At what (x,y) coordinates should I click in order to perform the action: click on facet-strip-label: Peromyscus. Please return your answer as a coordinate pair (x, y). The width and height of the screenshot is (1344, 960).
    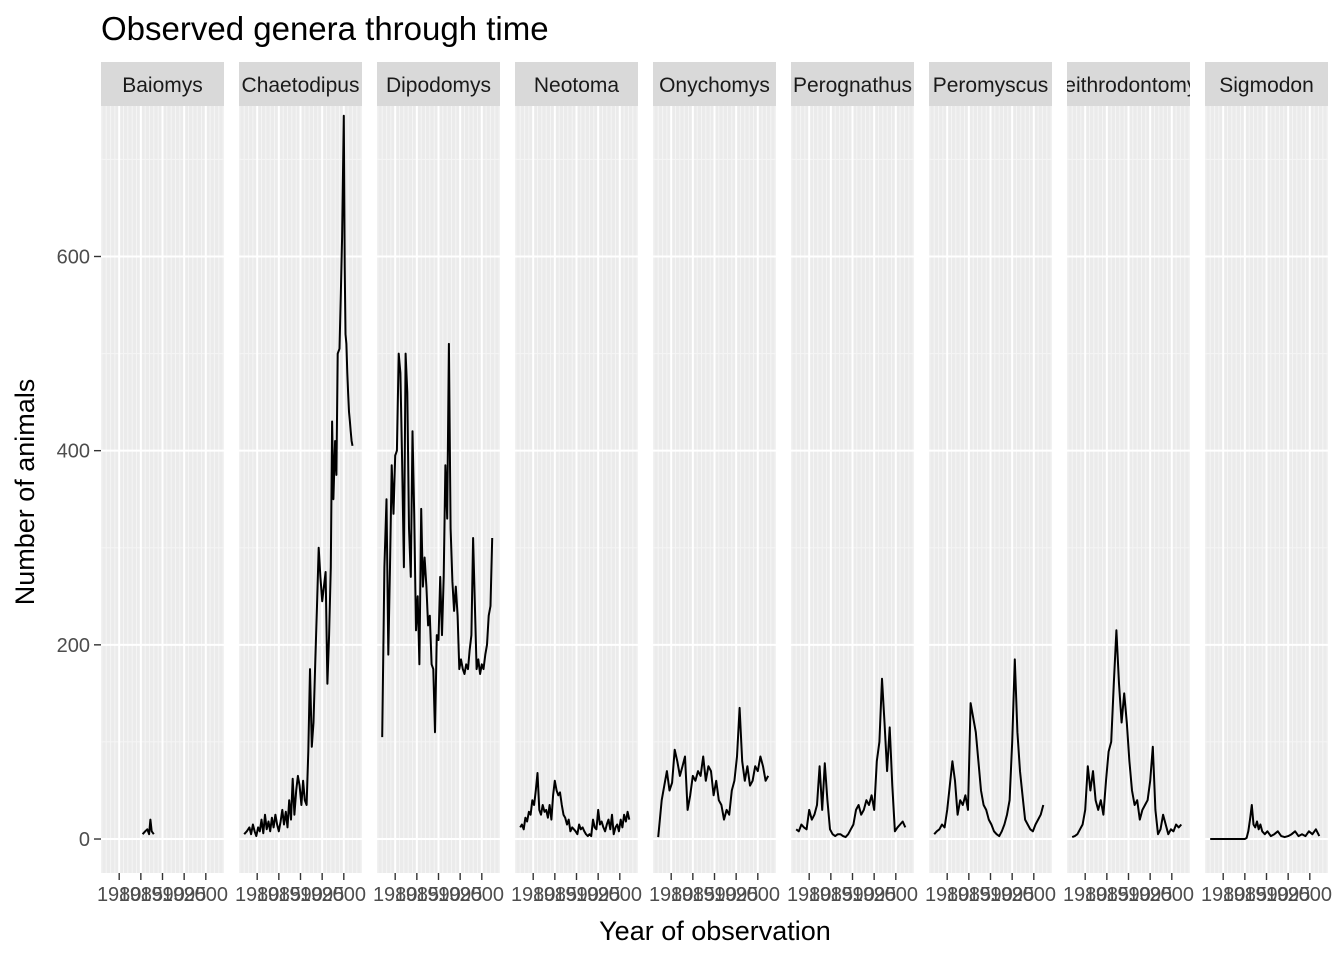
    Looking at the image, I should click on (991, 85).